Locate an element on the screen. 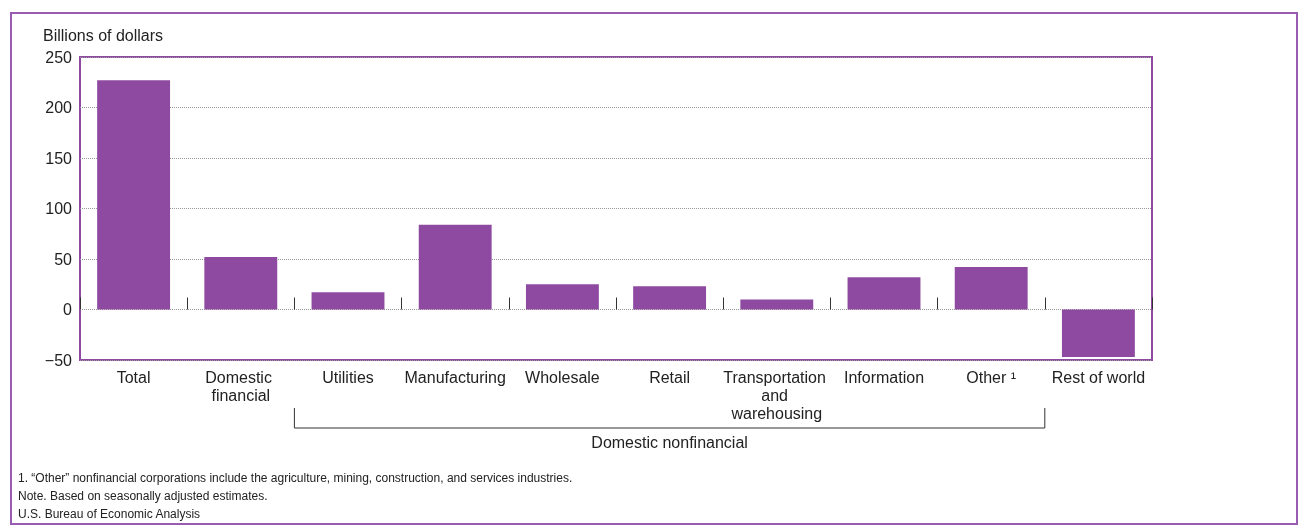  y-tick-label: 0 is located at coordinates (68, 309).